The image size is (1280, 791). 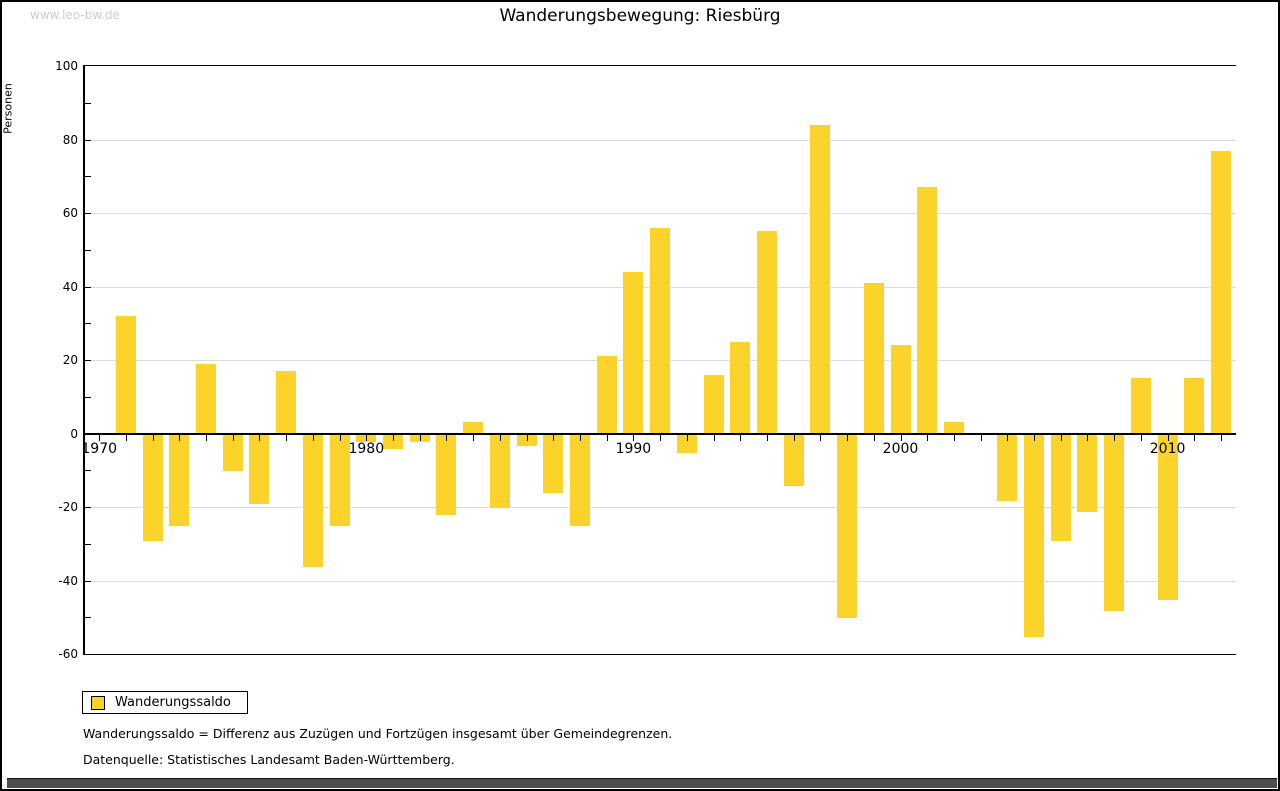 What do you see at coordinates (75, 15) in the screenshot?
I see `watermark: www.leo-bw.de` at bounding box center [75, 15].